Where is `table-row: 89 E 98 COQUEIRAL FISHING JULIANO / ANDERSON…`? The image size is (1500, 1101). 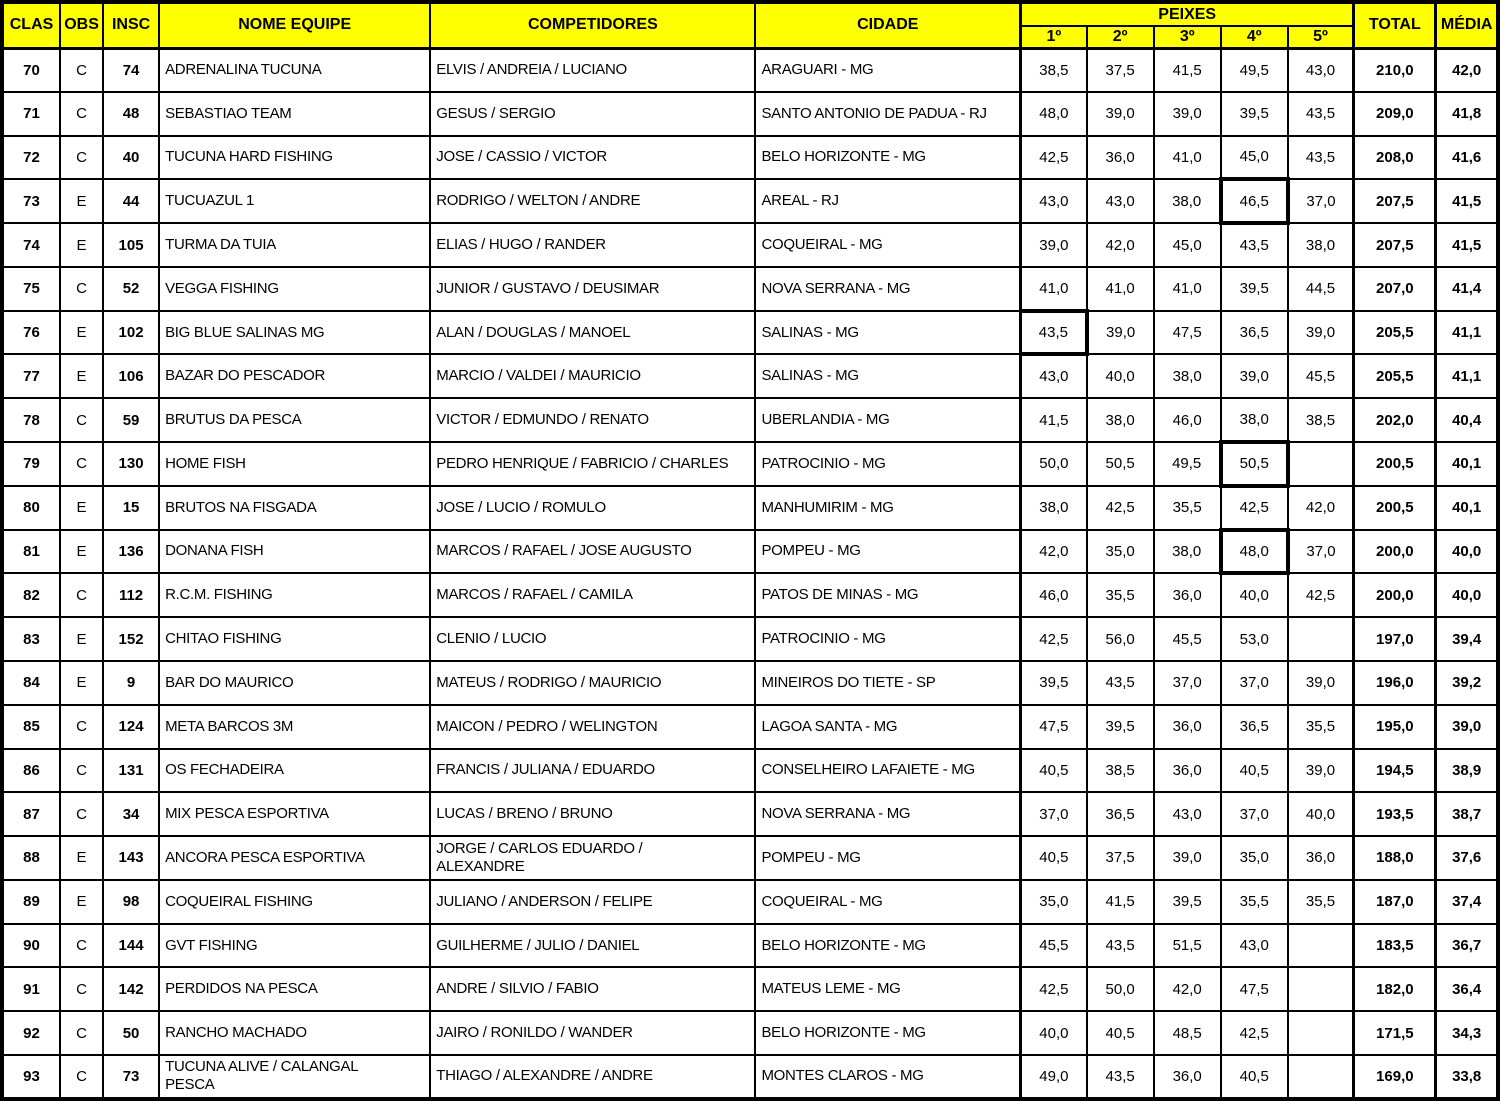 table-row: 89 E 98 COQUEIRAL FISHING JULIANO / ANDERSON… is located at coordinates (750, 901).